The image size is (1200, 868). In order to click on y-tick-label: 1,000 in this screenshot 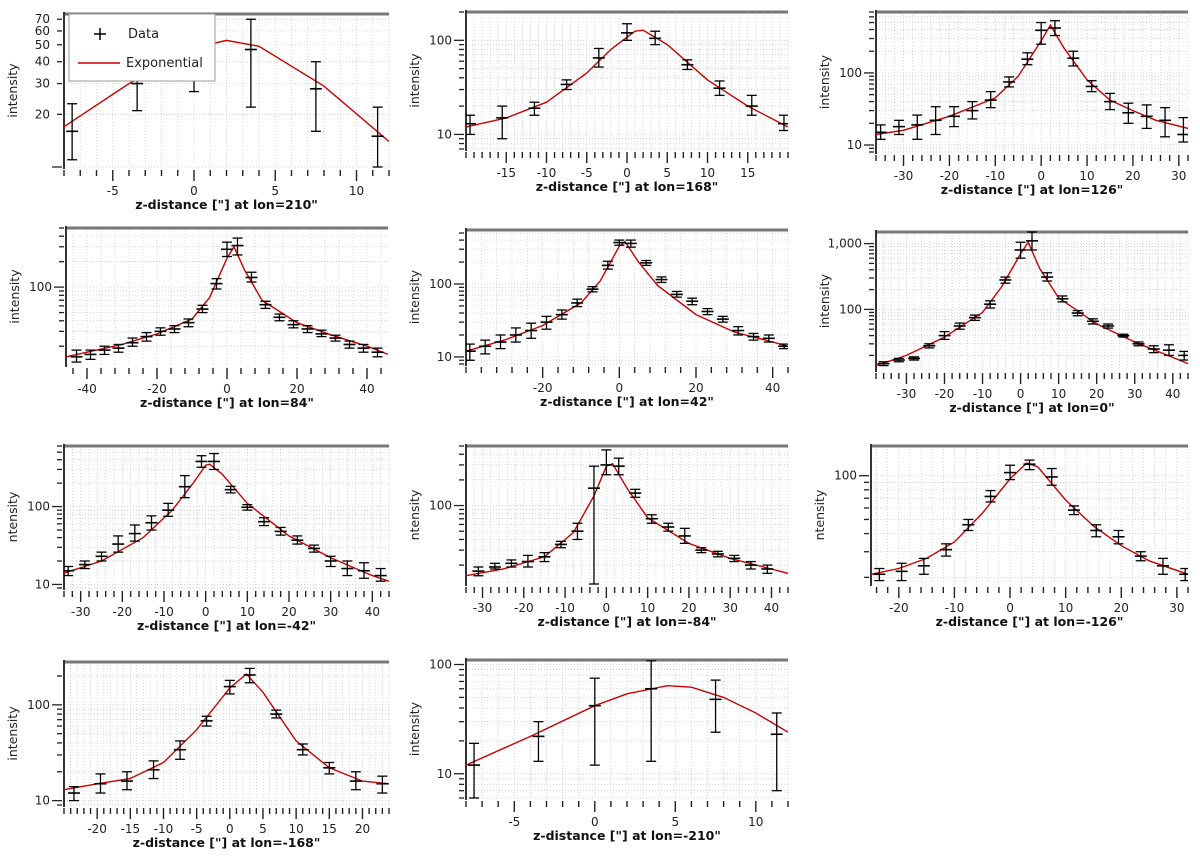, I will do `click(845, 244)`.